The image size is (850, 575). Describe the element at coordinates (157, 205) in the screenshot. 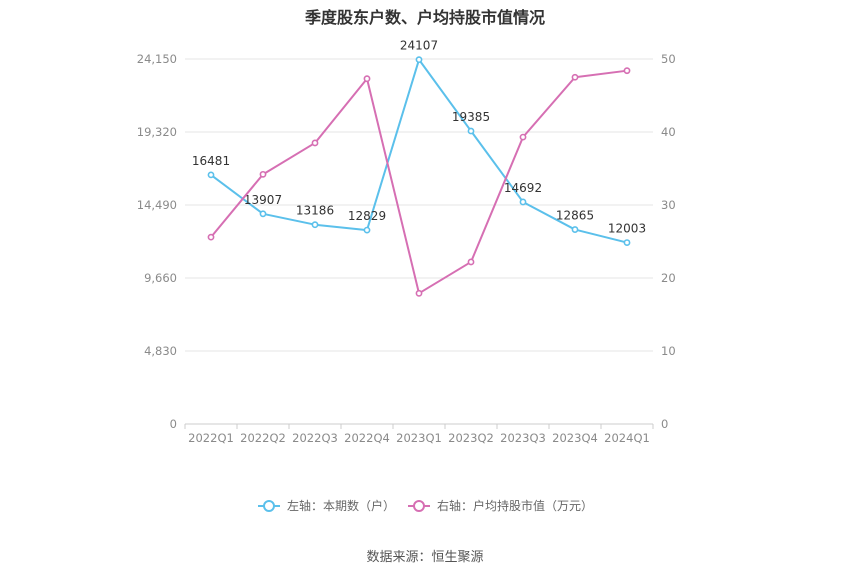

I see `y-left-tick-label: 14,490` at that location.